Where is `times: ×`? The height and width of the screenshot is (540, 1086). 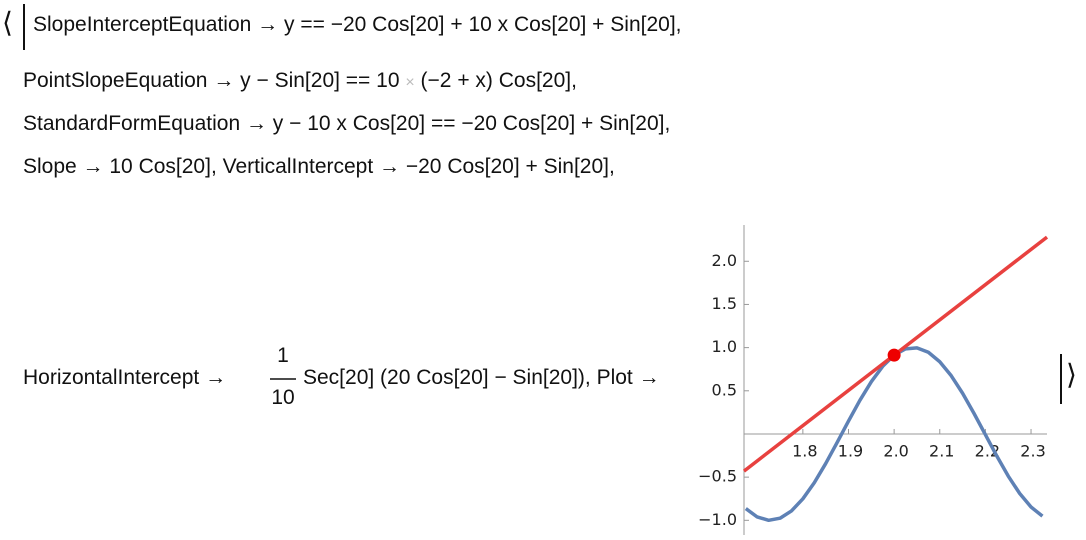
times: × is located at coordinates (410, 82).